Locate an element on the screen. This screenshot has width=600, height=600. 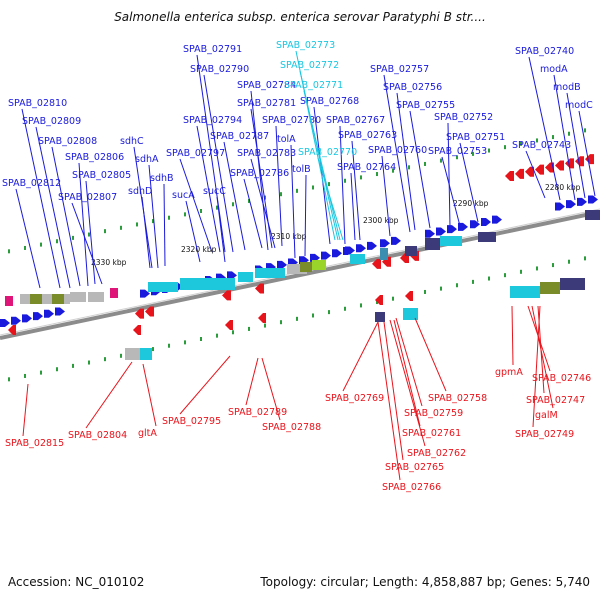
gene-label-forward: SPAB_02794 is located at coordinates (212, 120).